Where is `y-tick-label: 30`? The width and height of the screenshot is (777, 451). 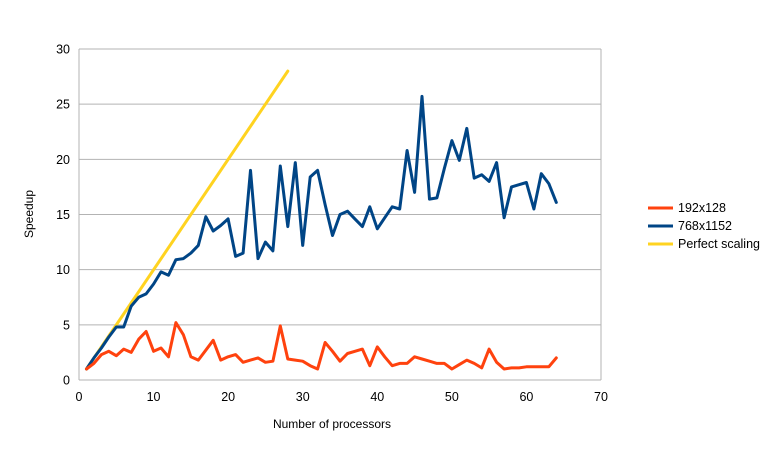
y-tick-label: 30 is located at coordinates (63, 50).